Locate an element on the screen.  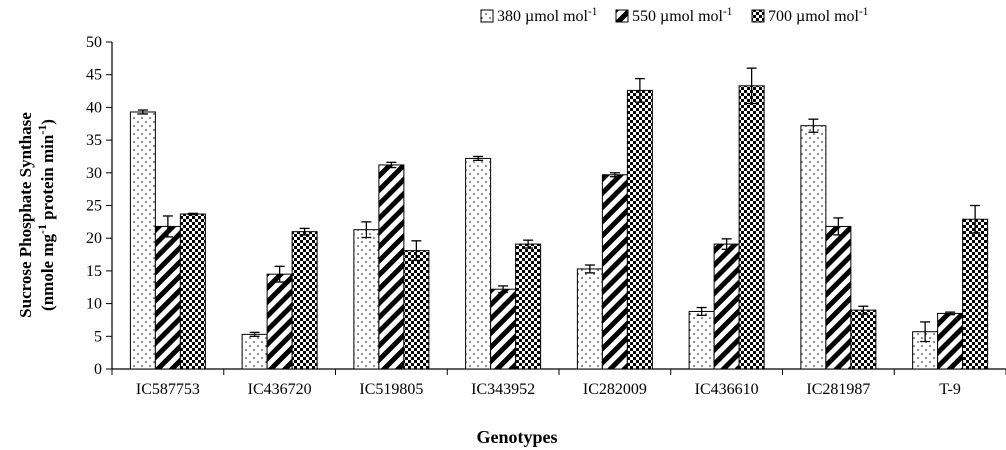
x-tick-label: IC519805 is located at coordinates (391, 389).